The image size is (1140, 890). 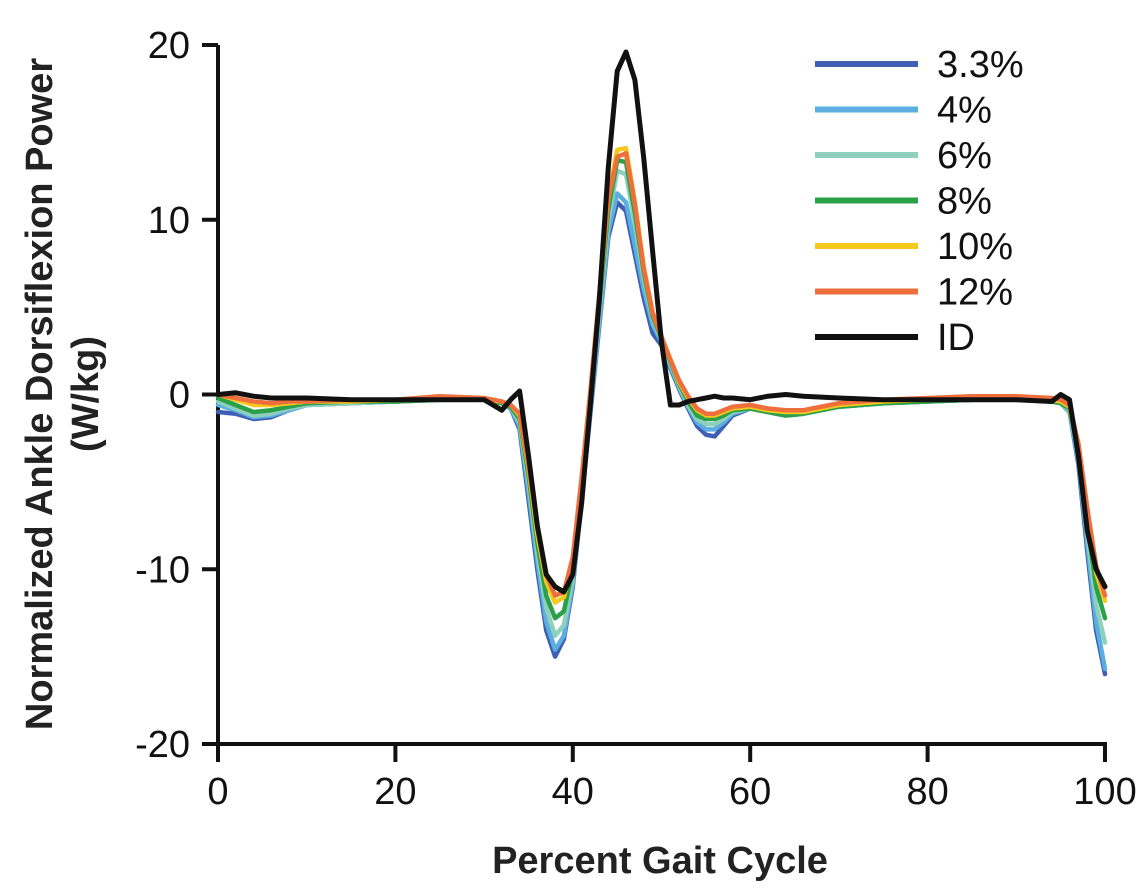 What do you see at coordinates (964, 202) in the screenshot?
I see `legend-label: 8%` at bounding box center [964, 202].